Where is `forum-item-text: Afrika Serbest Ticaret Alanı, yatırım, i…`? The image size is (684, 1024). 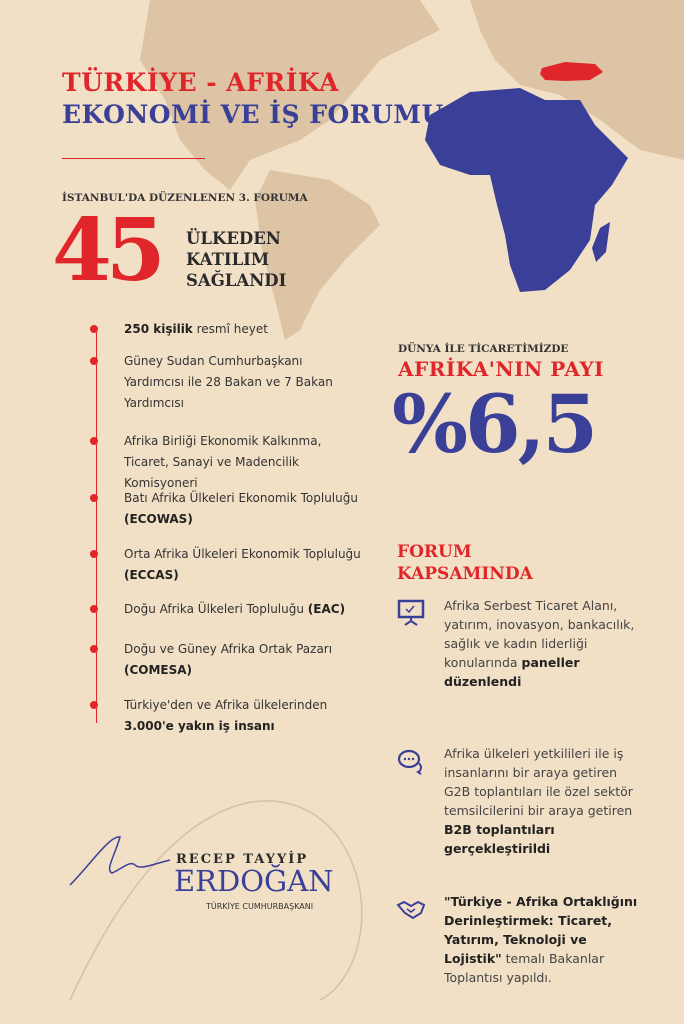
forum-item-text: Afrika Serbest Ticaret Alanı, yatırım, i… is located at coordinates (544, 643).